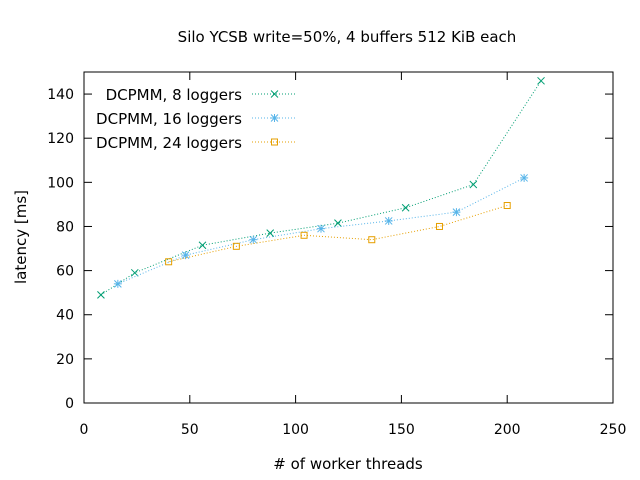  What do you see at coordinates (169, 143) in the screenshot?
I see `legend-entry: DCPMM, 24 loggers` at bounding box center [169, 143].